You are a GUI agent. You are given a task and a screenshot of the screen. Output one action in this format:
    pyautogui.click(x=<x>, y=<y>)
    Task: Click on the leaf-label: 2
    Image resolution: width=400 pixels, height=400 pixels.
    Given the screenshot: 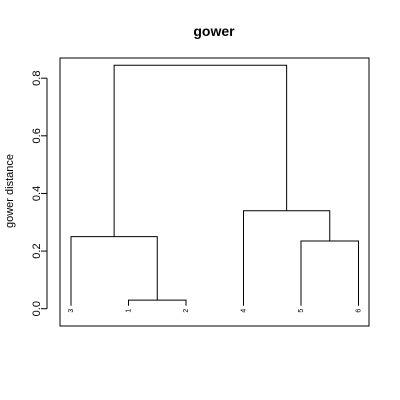 What is the action you would take?
    pyautogui.click(x=186, y=311)
    